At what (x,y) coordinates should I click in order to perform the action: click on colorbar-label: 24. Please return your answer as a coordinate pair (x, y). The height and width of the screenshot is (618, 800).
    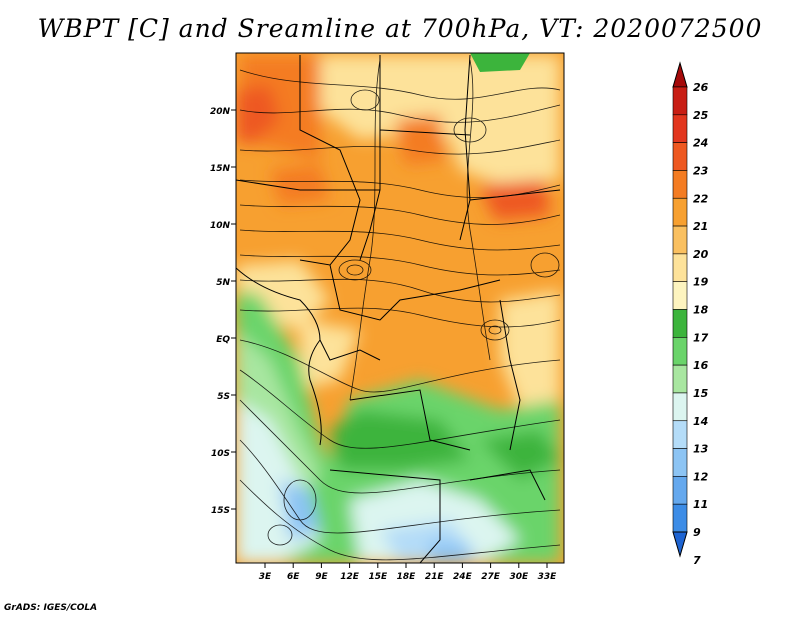
    Looking at the image, I should click on (700, 143).